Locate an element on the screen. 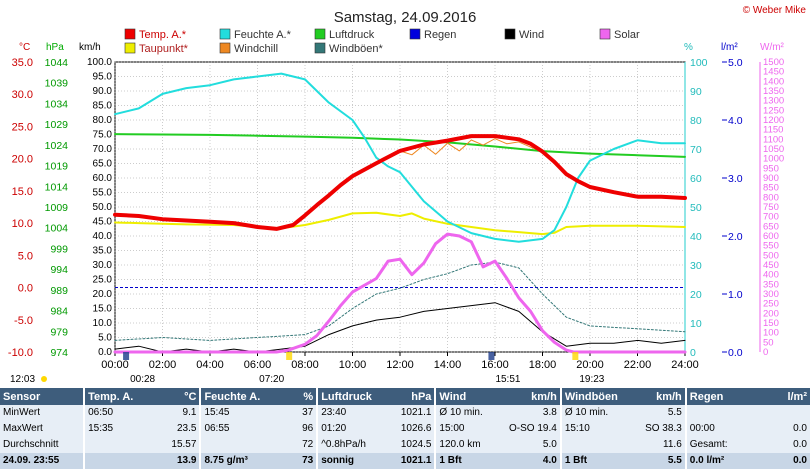  wind-tick-label: 65.0 is located at coordinates (103, 164).